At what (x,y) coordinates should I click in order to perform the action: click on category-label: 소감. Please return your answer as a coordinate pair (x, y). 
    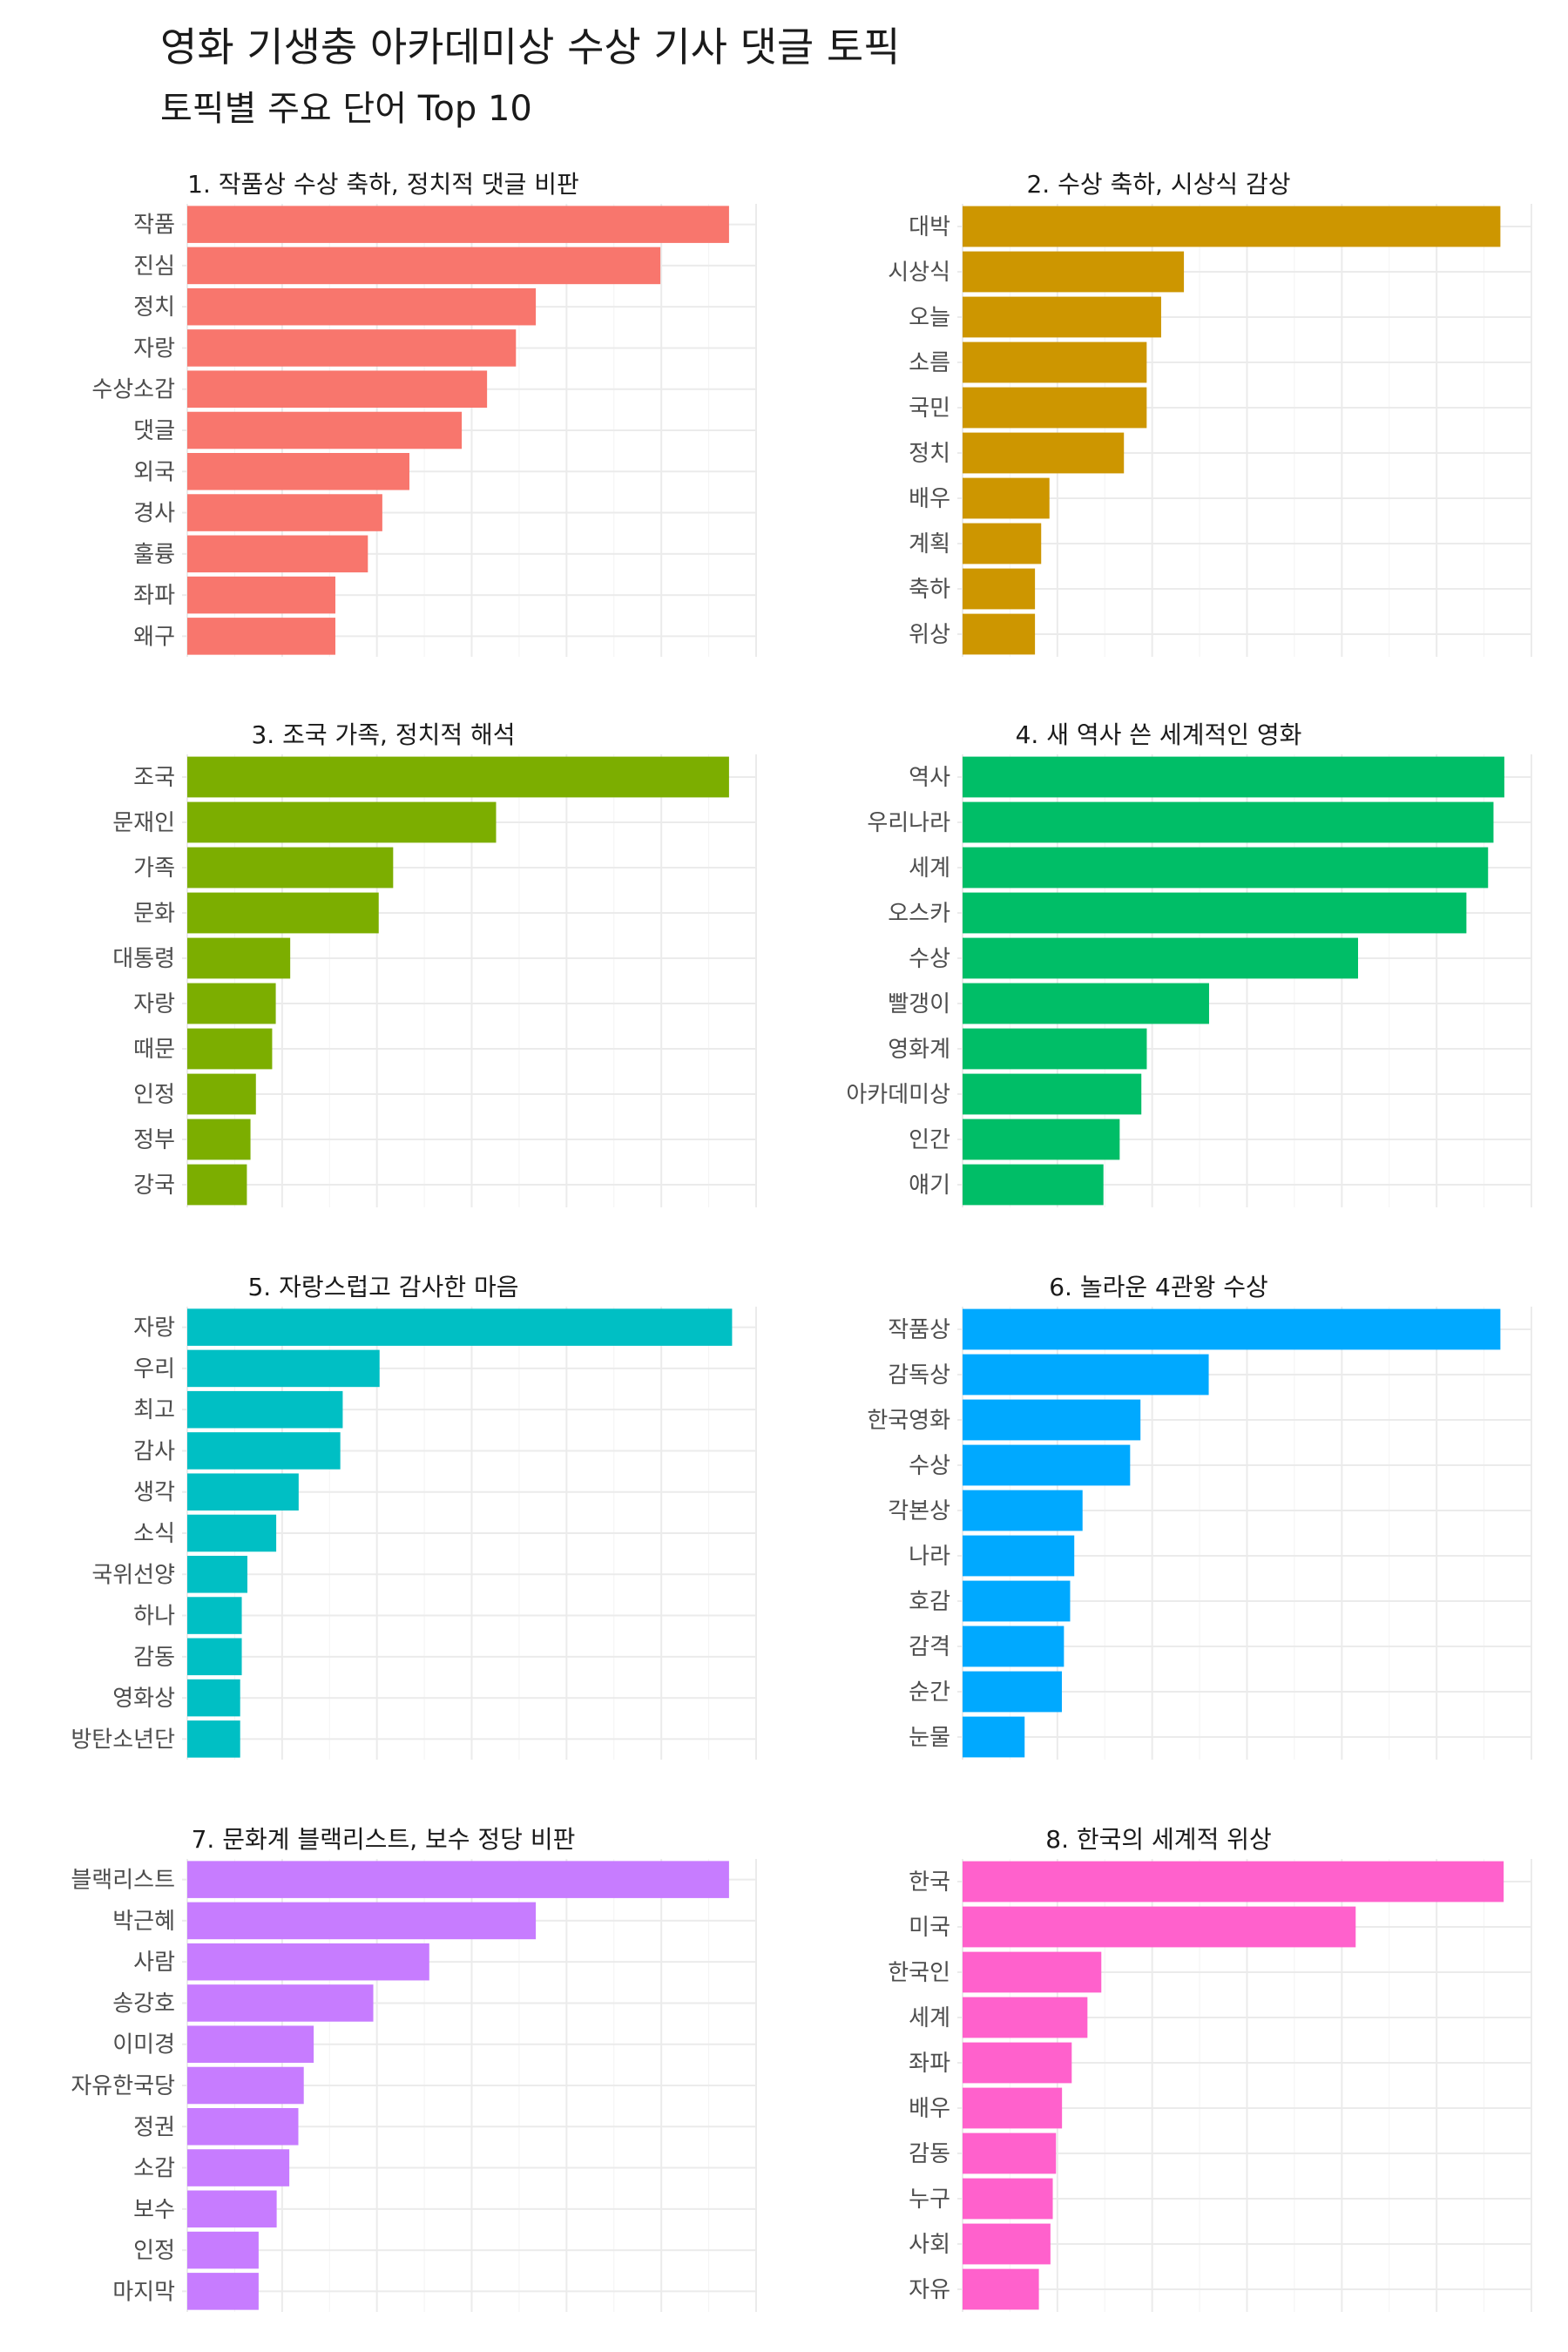
    Looking at the image, I should click on (154, 2169).